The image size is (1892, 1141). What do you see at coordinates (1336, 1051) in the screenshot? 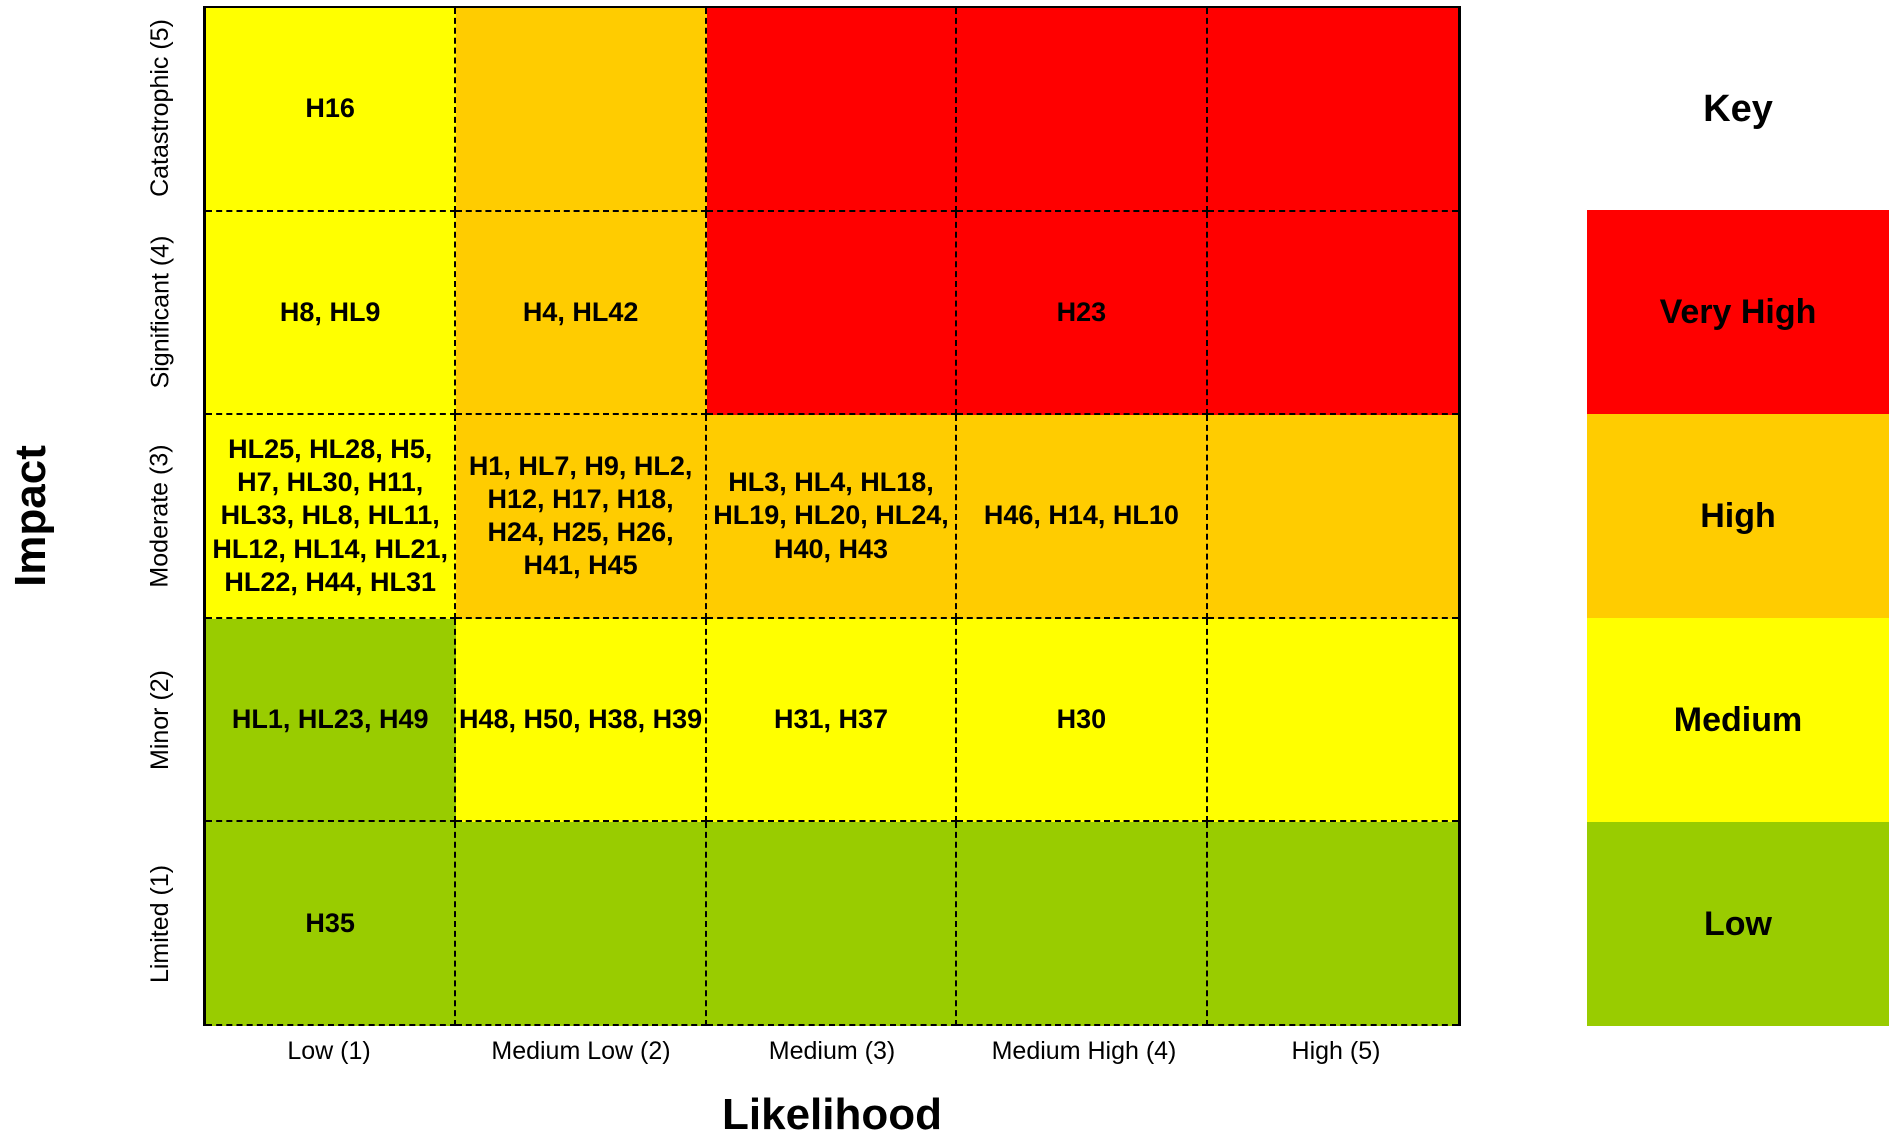
I see `x-tick-label: High (5)` at bounding box center [1336, 1051].